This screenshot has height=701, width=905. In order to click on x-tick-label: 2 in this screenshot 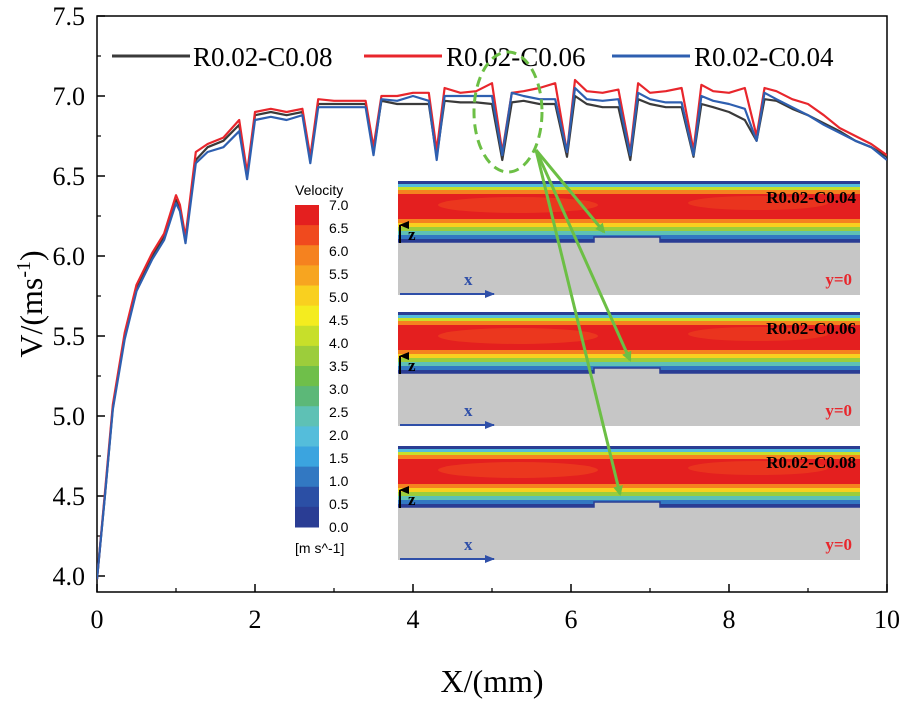, I will do `click(255, 619)`.